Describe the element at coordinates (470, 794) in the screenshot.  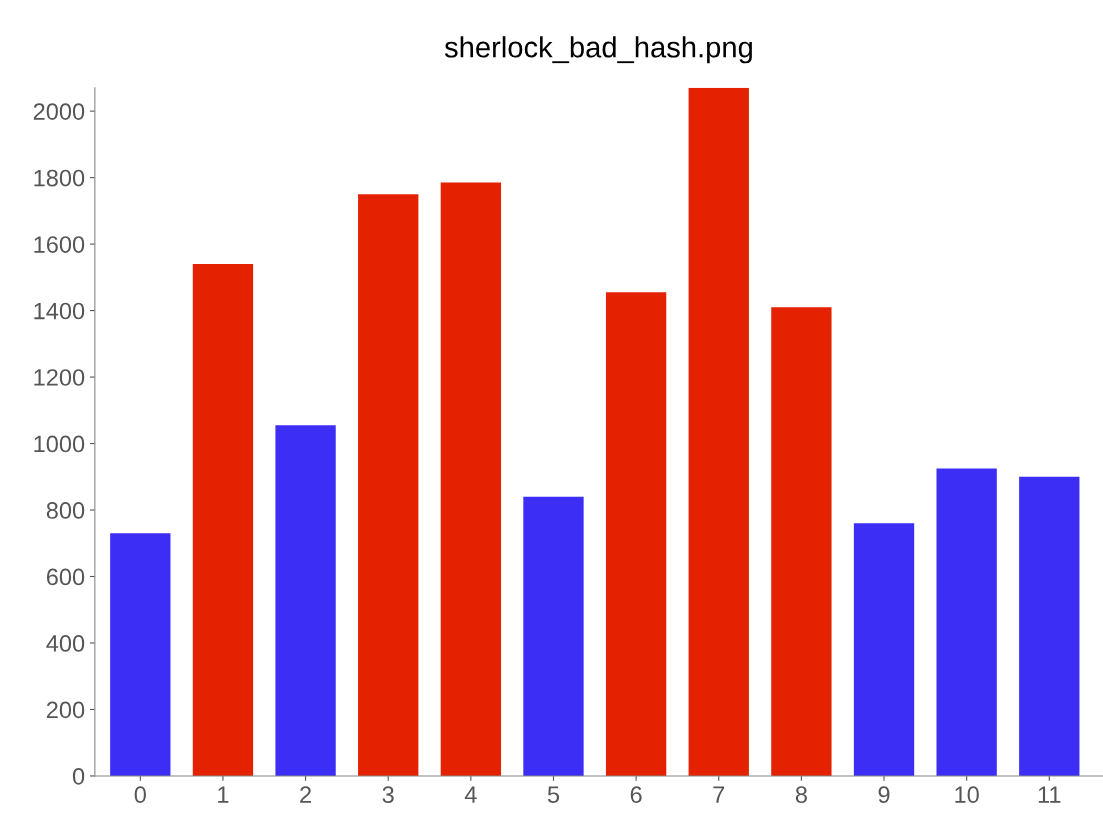
I see `x-tick-label: 4` at that location.